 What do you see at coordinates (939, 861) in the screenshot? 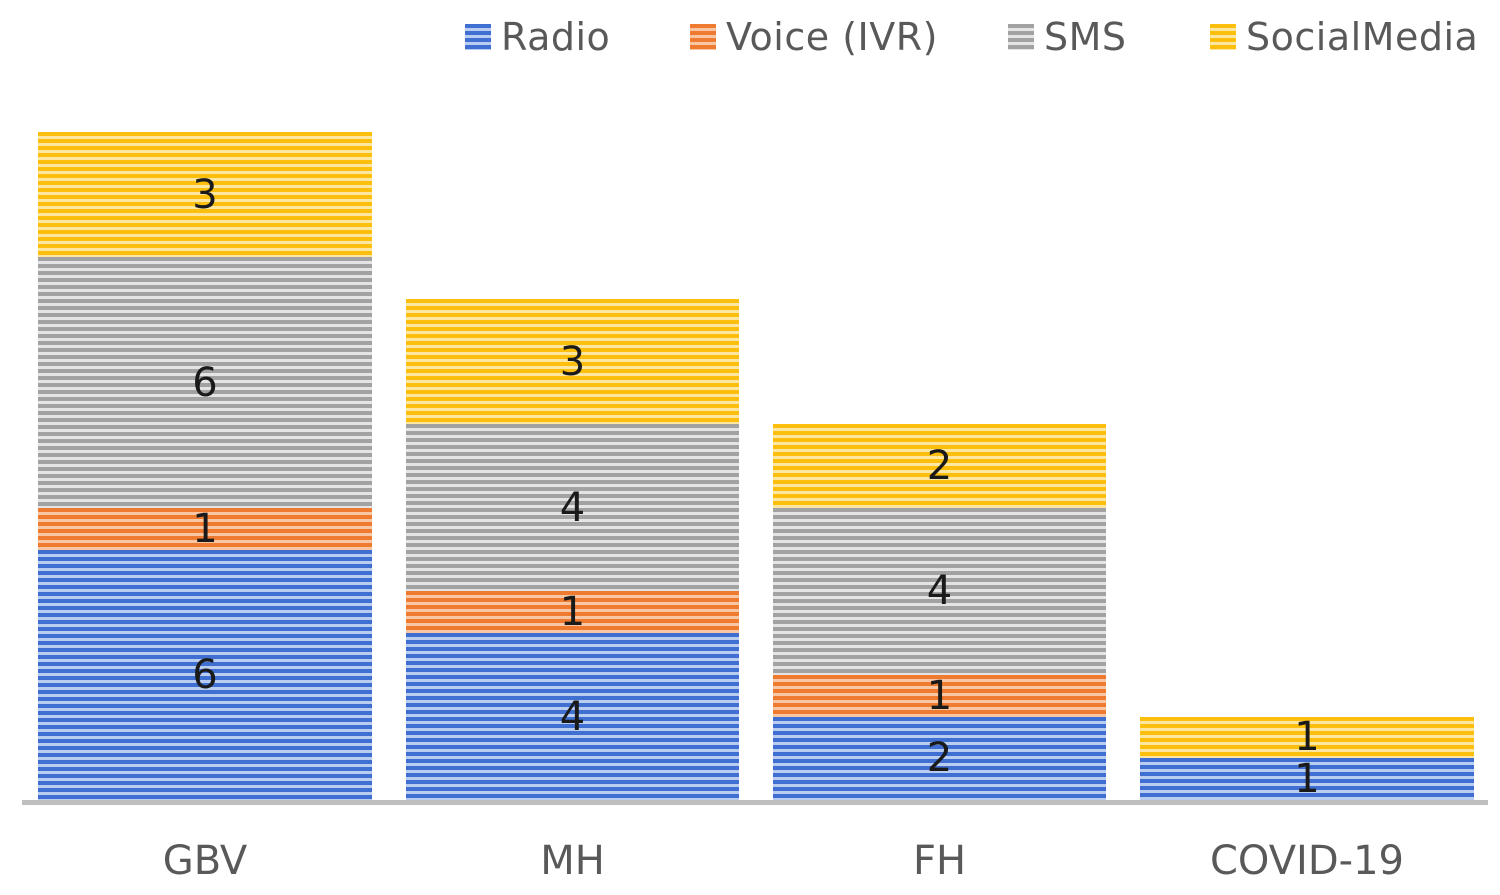
I see `x-axis-label: FH` at bounding box center [939, 861].